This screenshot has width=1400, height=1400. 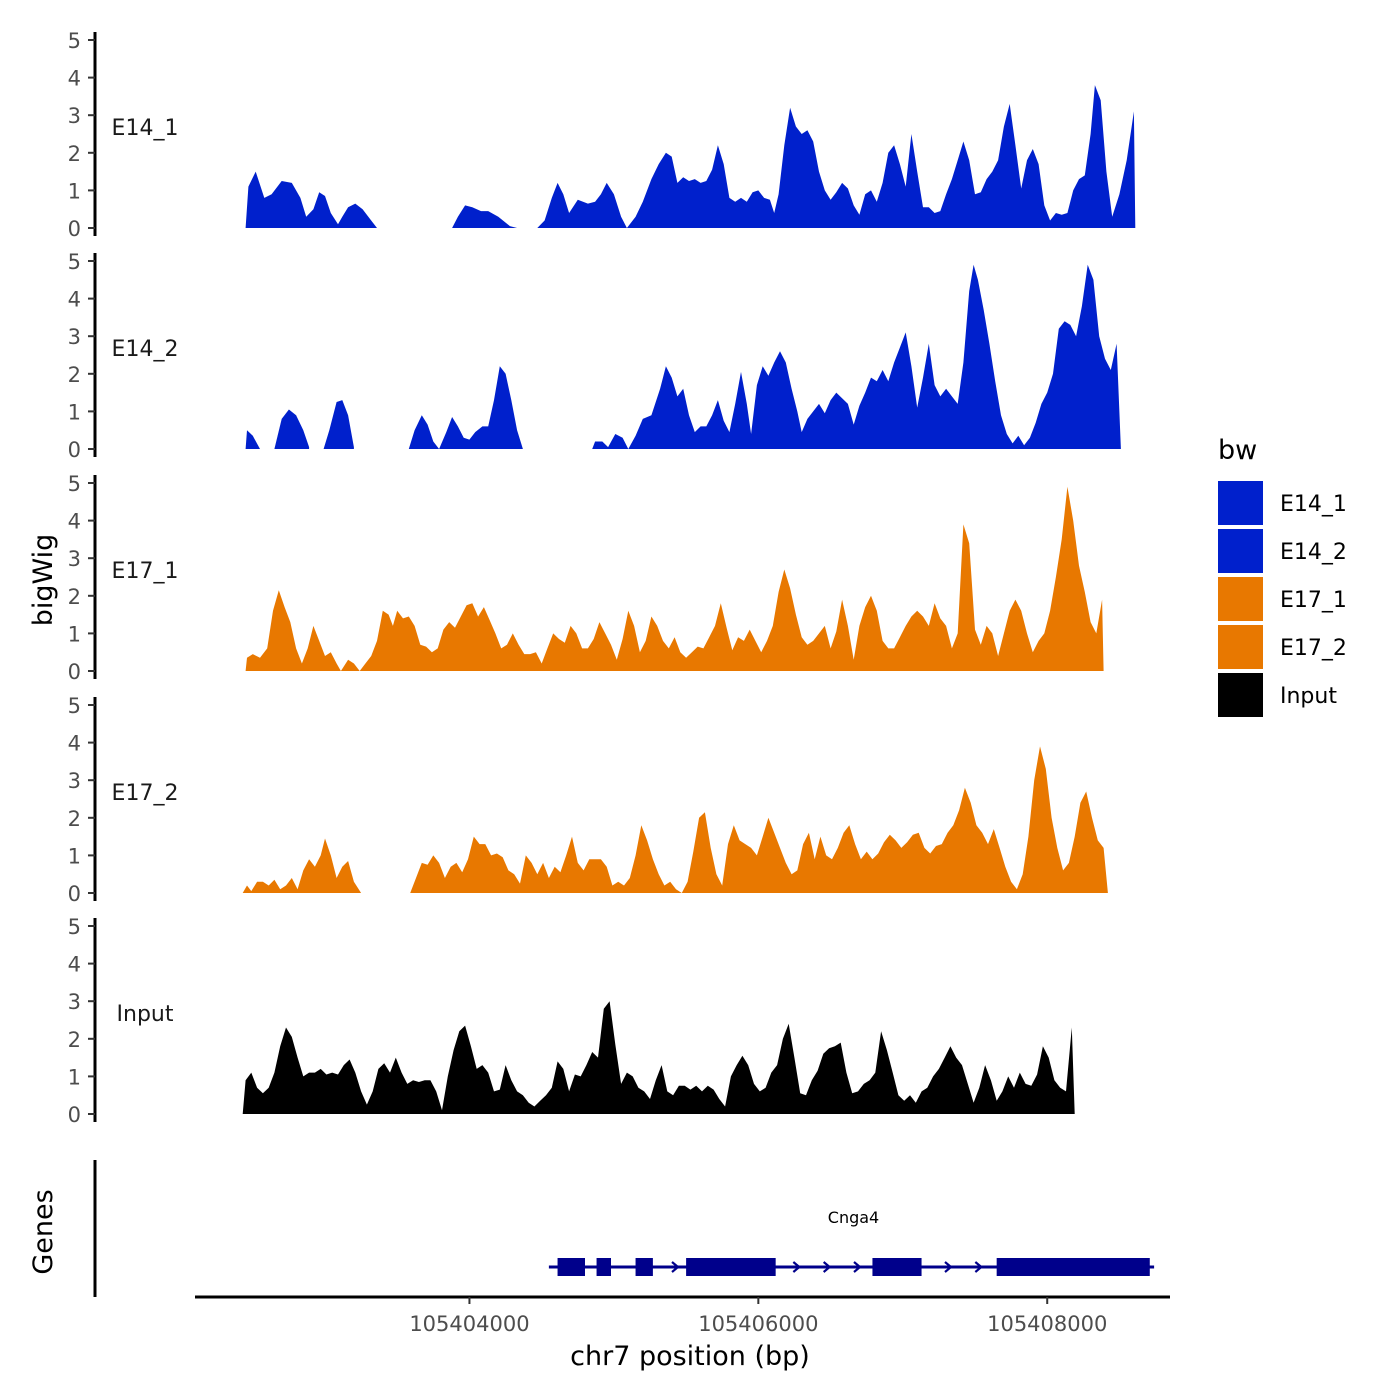 What do you see at coordinates (74, 781) in the screenshot?
I see `y-tick-label-E17_2-3: 3` at bounding box center [74, 781].